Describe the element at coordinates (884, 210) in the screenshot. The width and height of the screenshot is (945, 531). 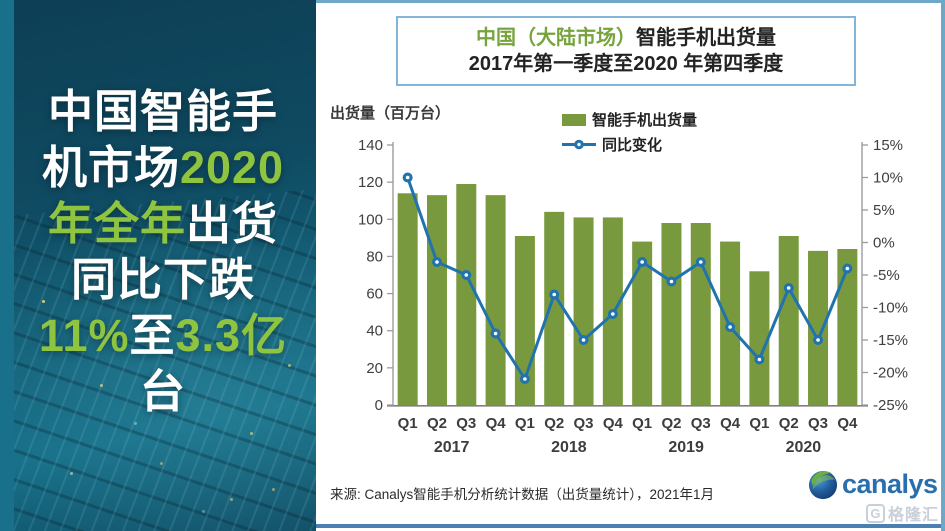
I see `right-axis-tick-label: 5%` at that location.